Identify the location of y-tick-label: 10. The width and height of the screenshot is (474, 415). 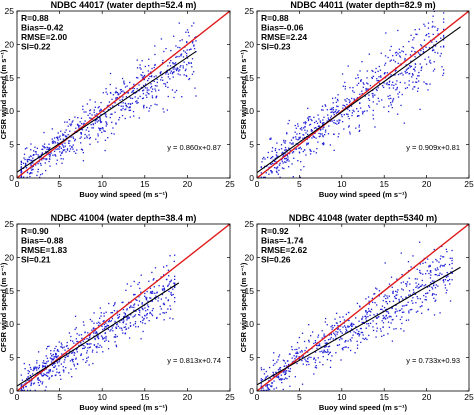
(250, 324).